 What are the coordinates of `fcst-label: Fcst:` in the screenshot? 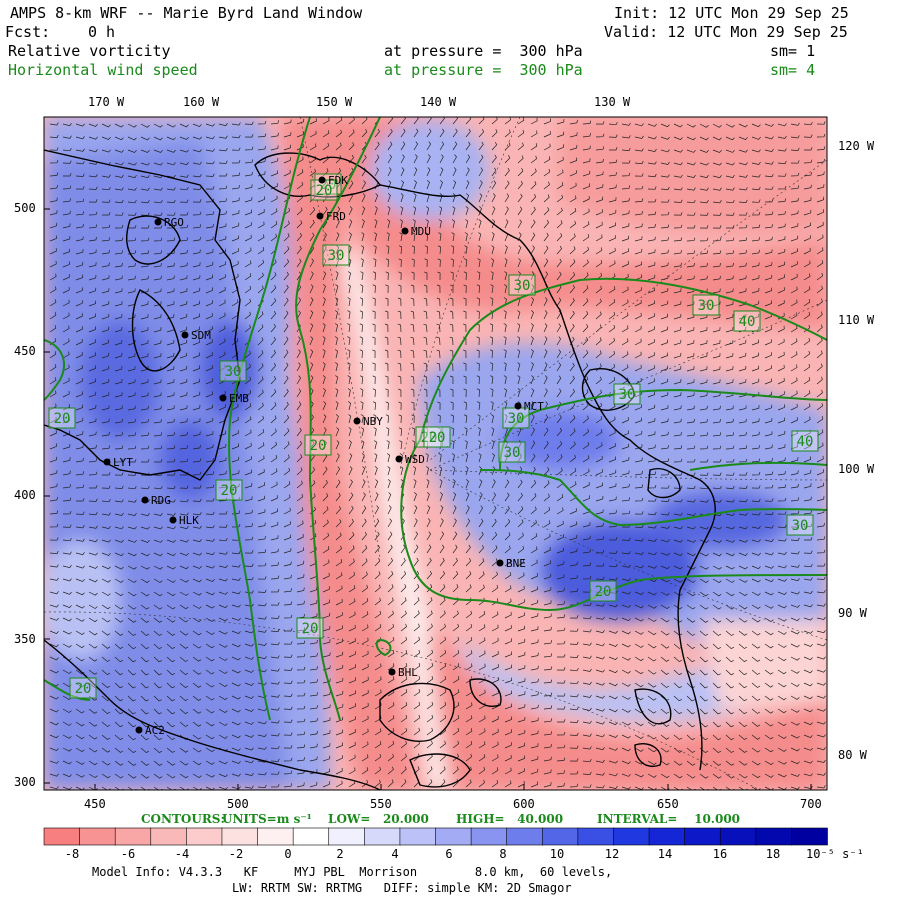 It's located at (28, 32).